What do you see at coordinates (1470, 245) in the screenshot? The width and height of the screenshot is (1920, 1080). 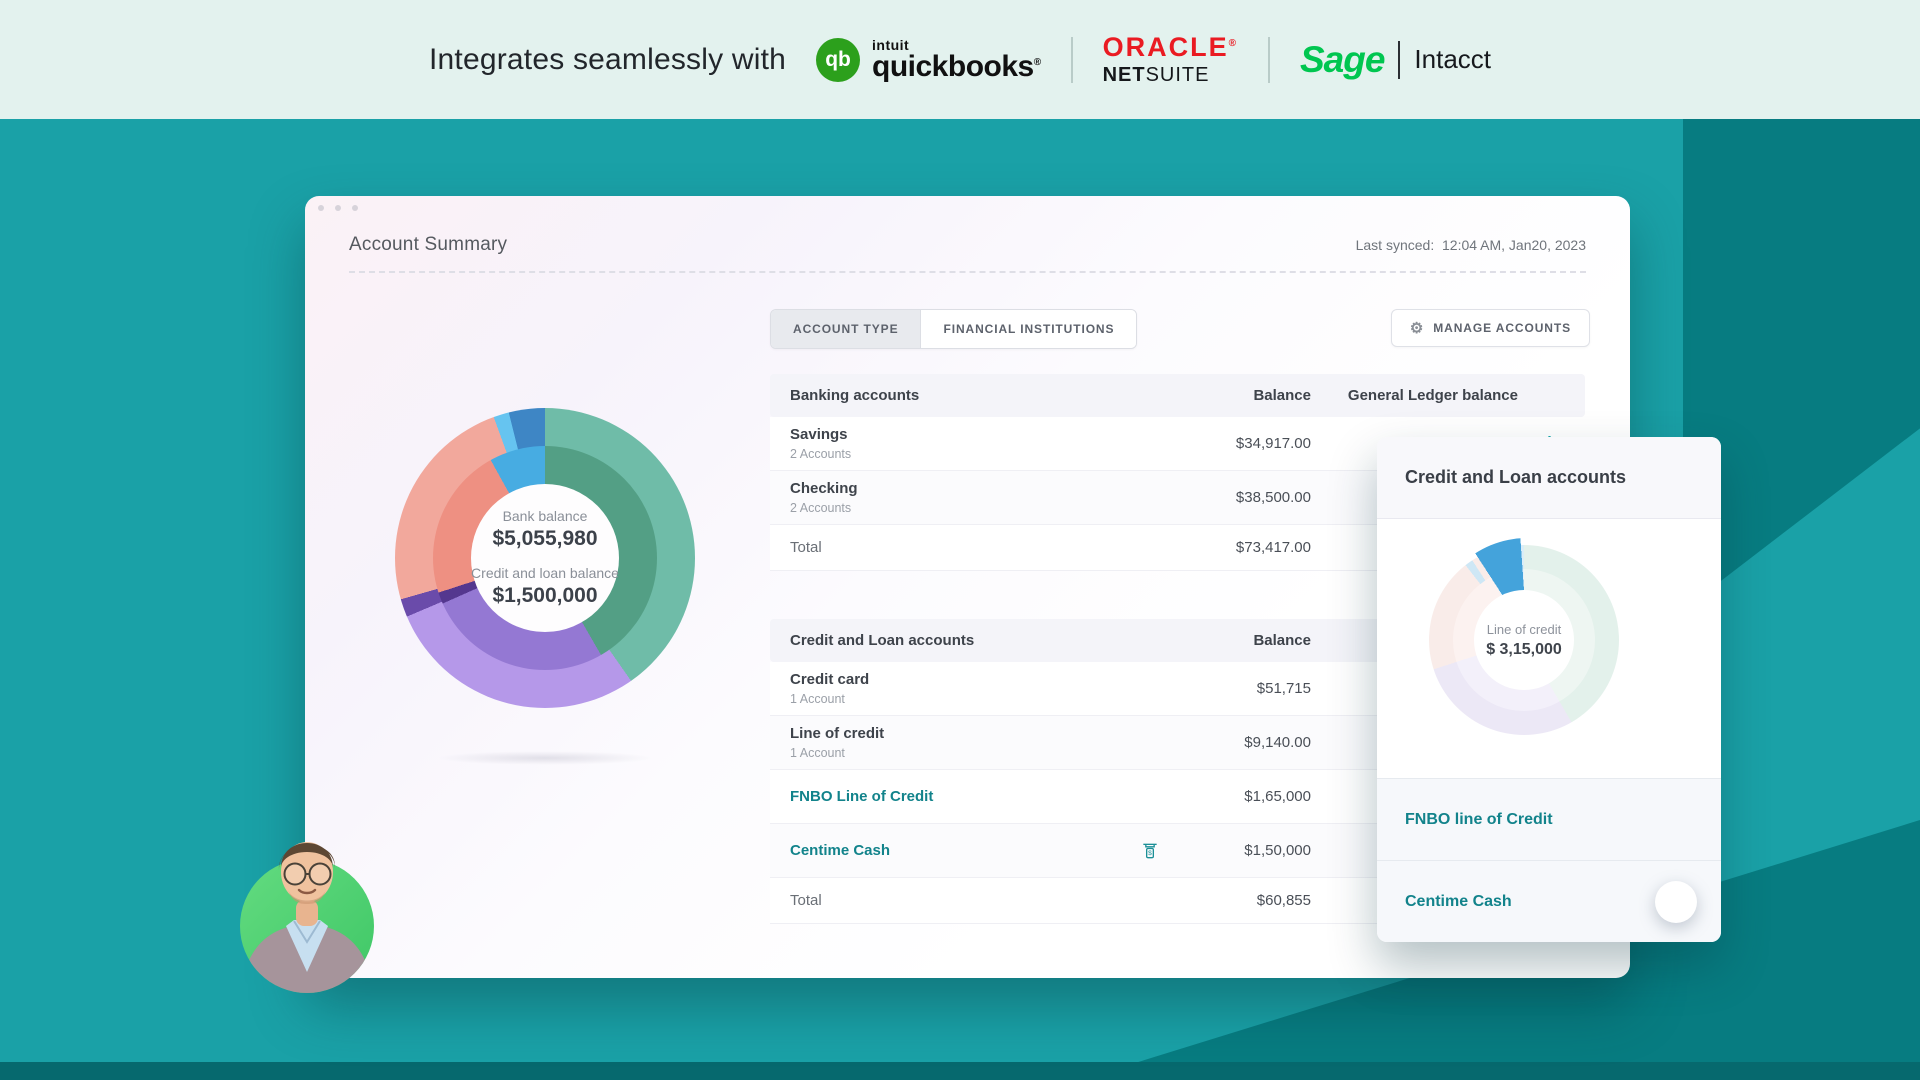 I see `last-synced: Last synced: 12:04 AM, Jan20, 2023` at bounding box center [1470, 245].